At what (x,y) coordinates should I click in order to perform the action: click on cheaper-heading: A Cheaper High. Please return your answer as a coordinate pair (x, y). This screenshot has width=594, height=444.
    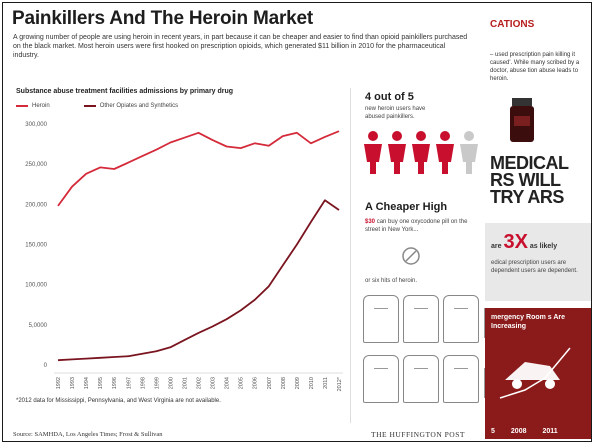
    Looking at the image, I should click on (406, 207).